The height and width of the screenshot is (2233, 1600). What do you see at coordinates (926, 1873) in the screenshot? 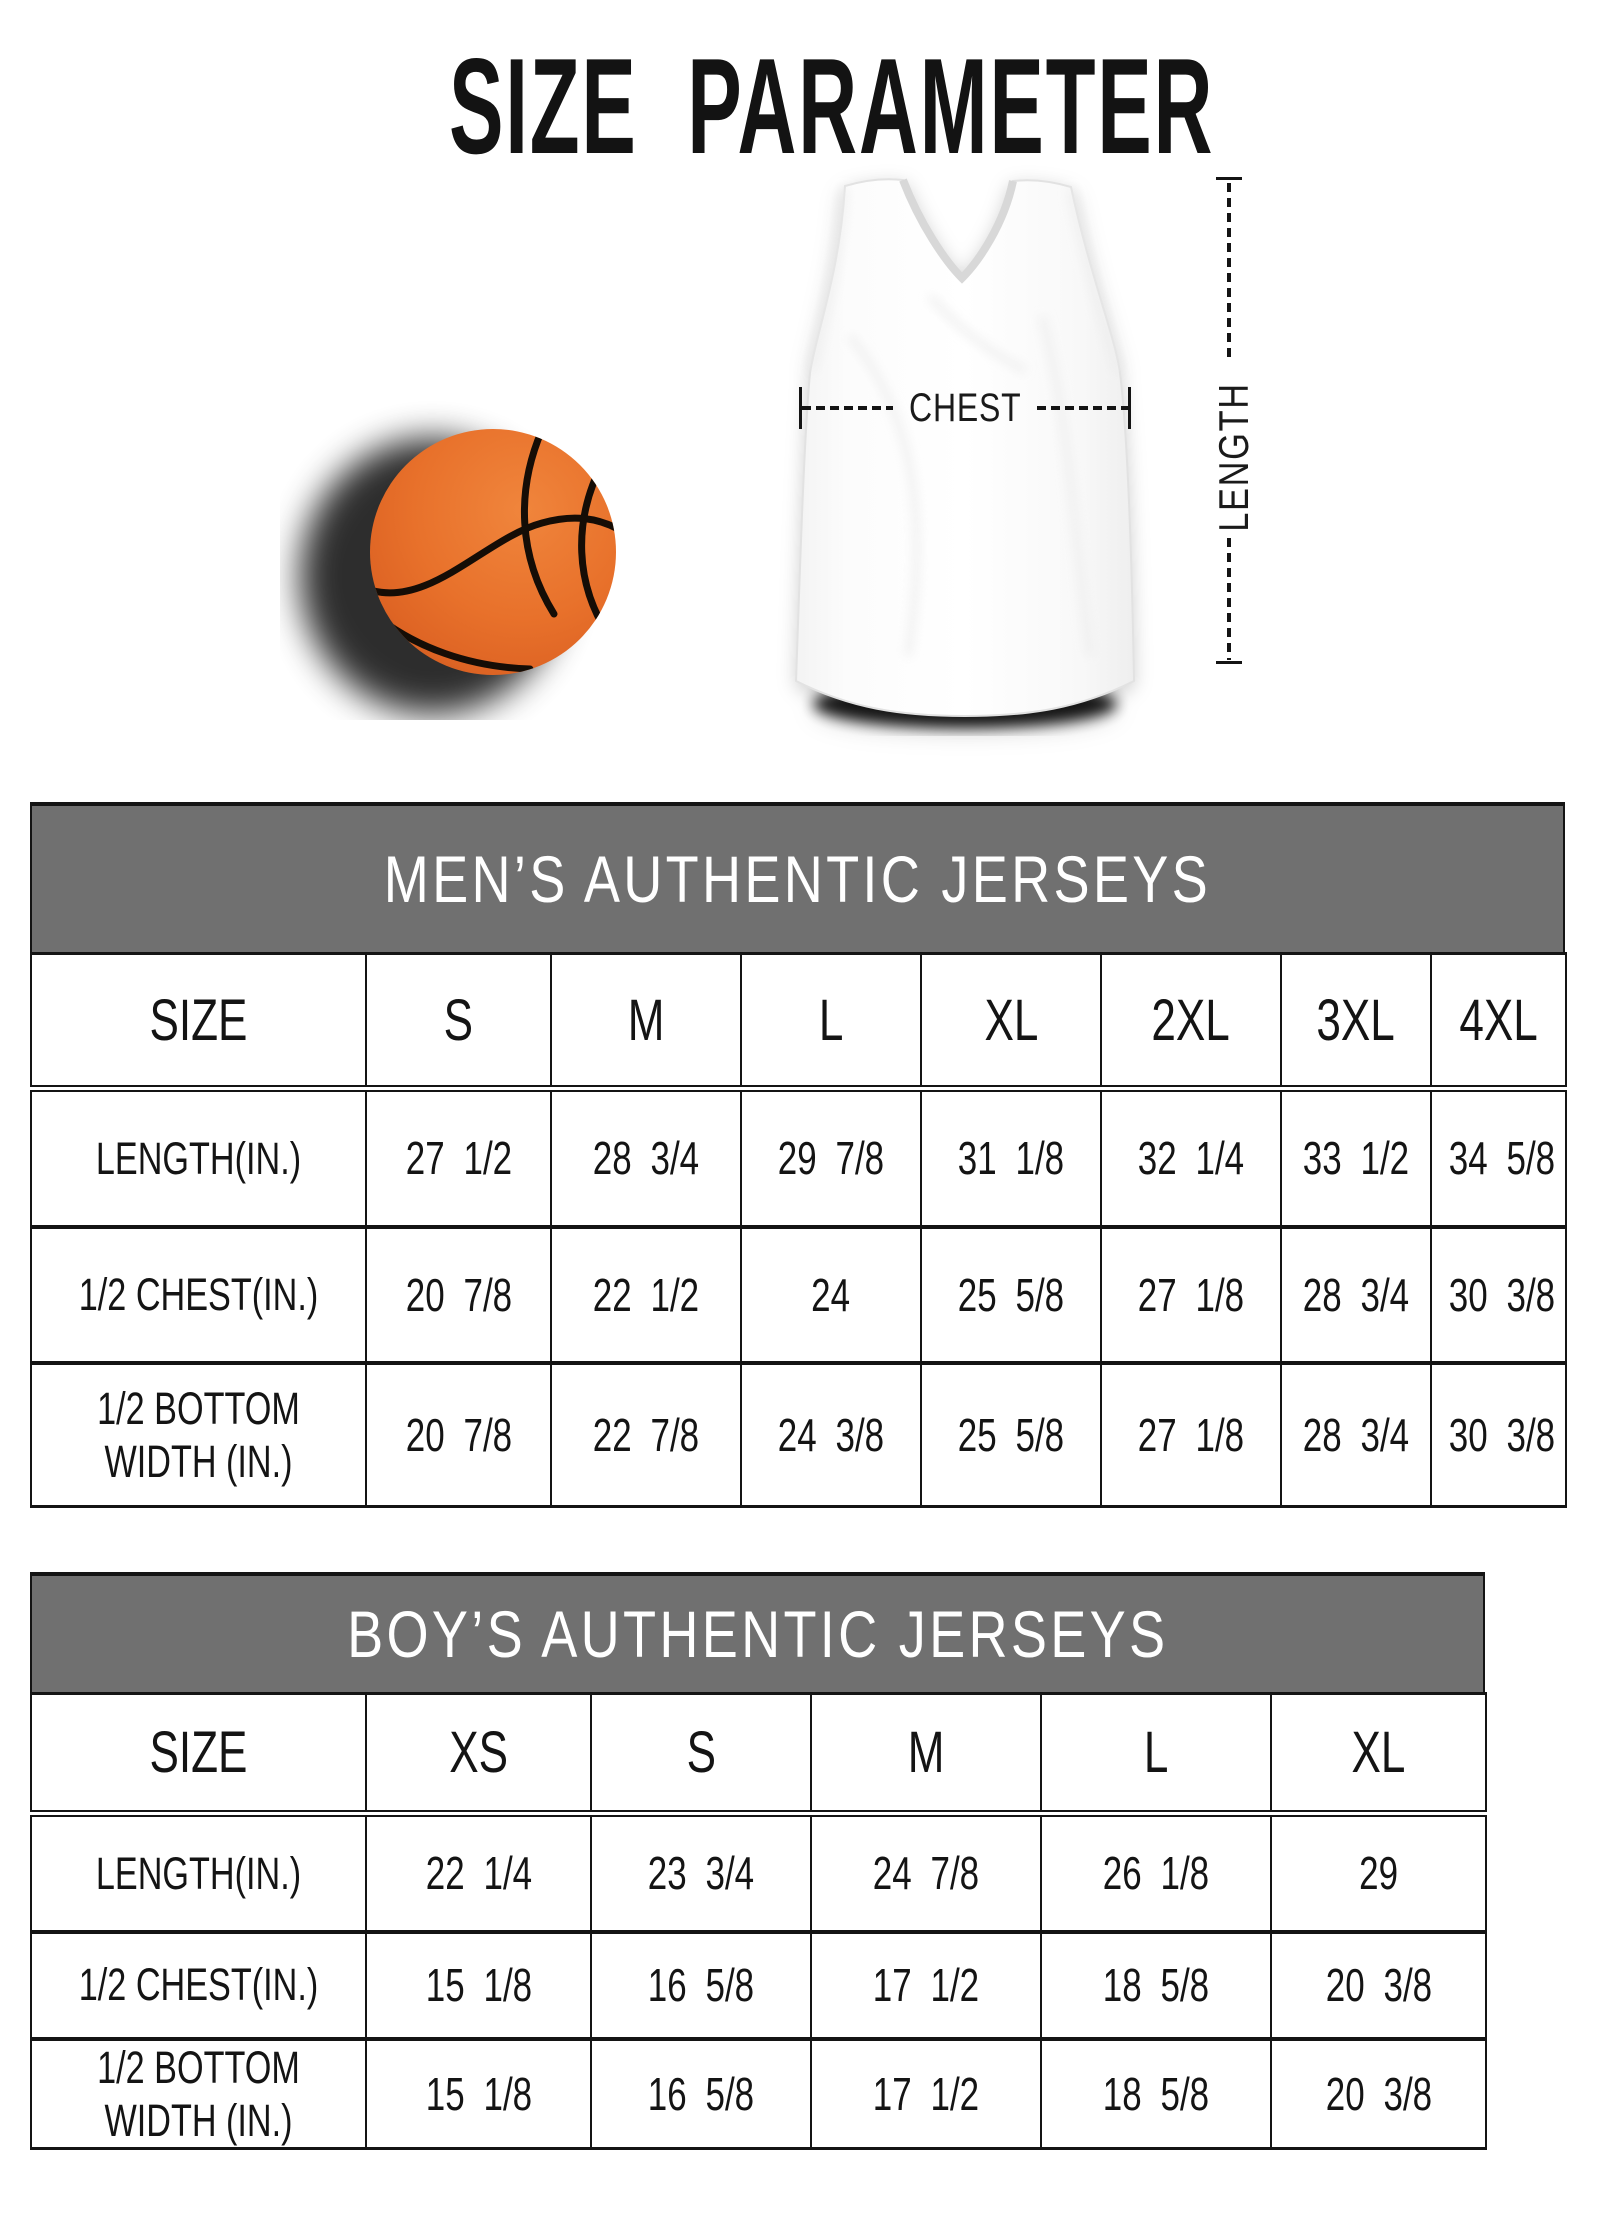
I see `cell-value: 24 7/8` at bounding box center [926, 1873].